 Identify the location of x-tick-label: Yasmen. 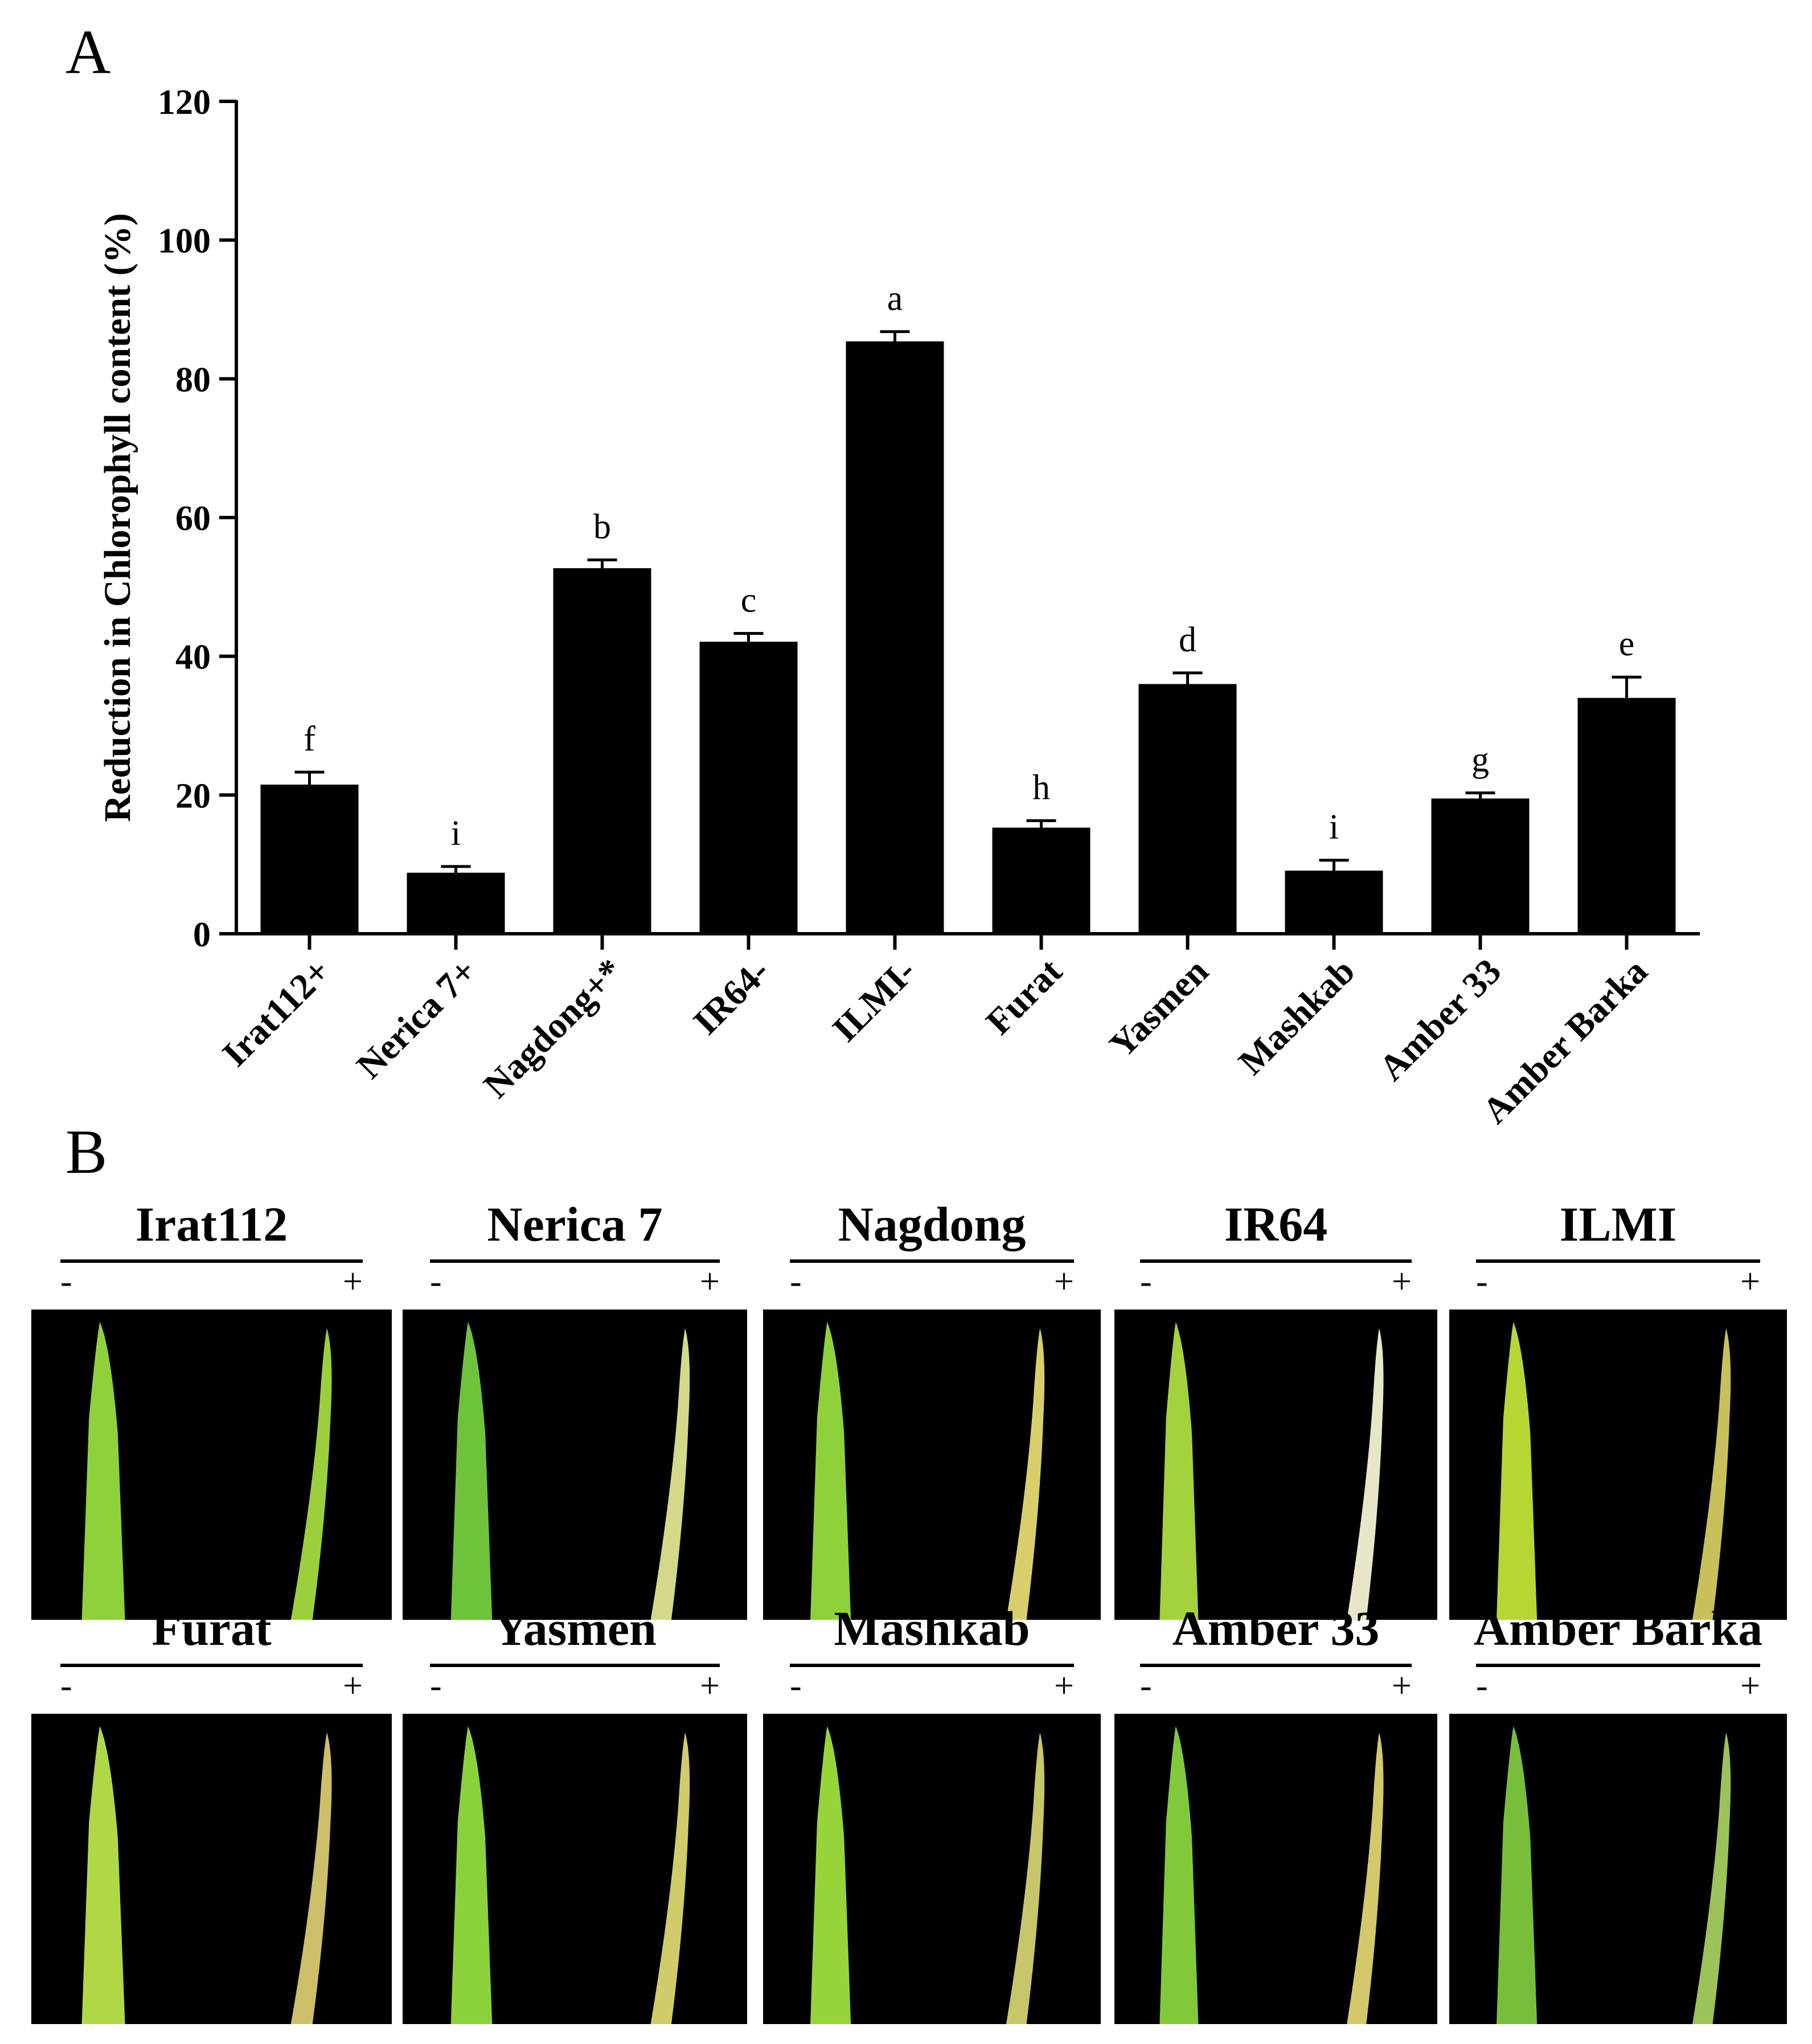
(1158, 1008).